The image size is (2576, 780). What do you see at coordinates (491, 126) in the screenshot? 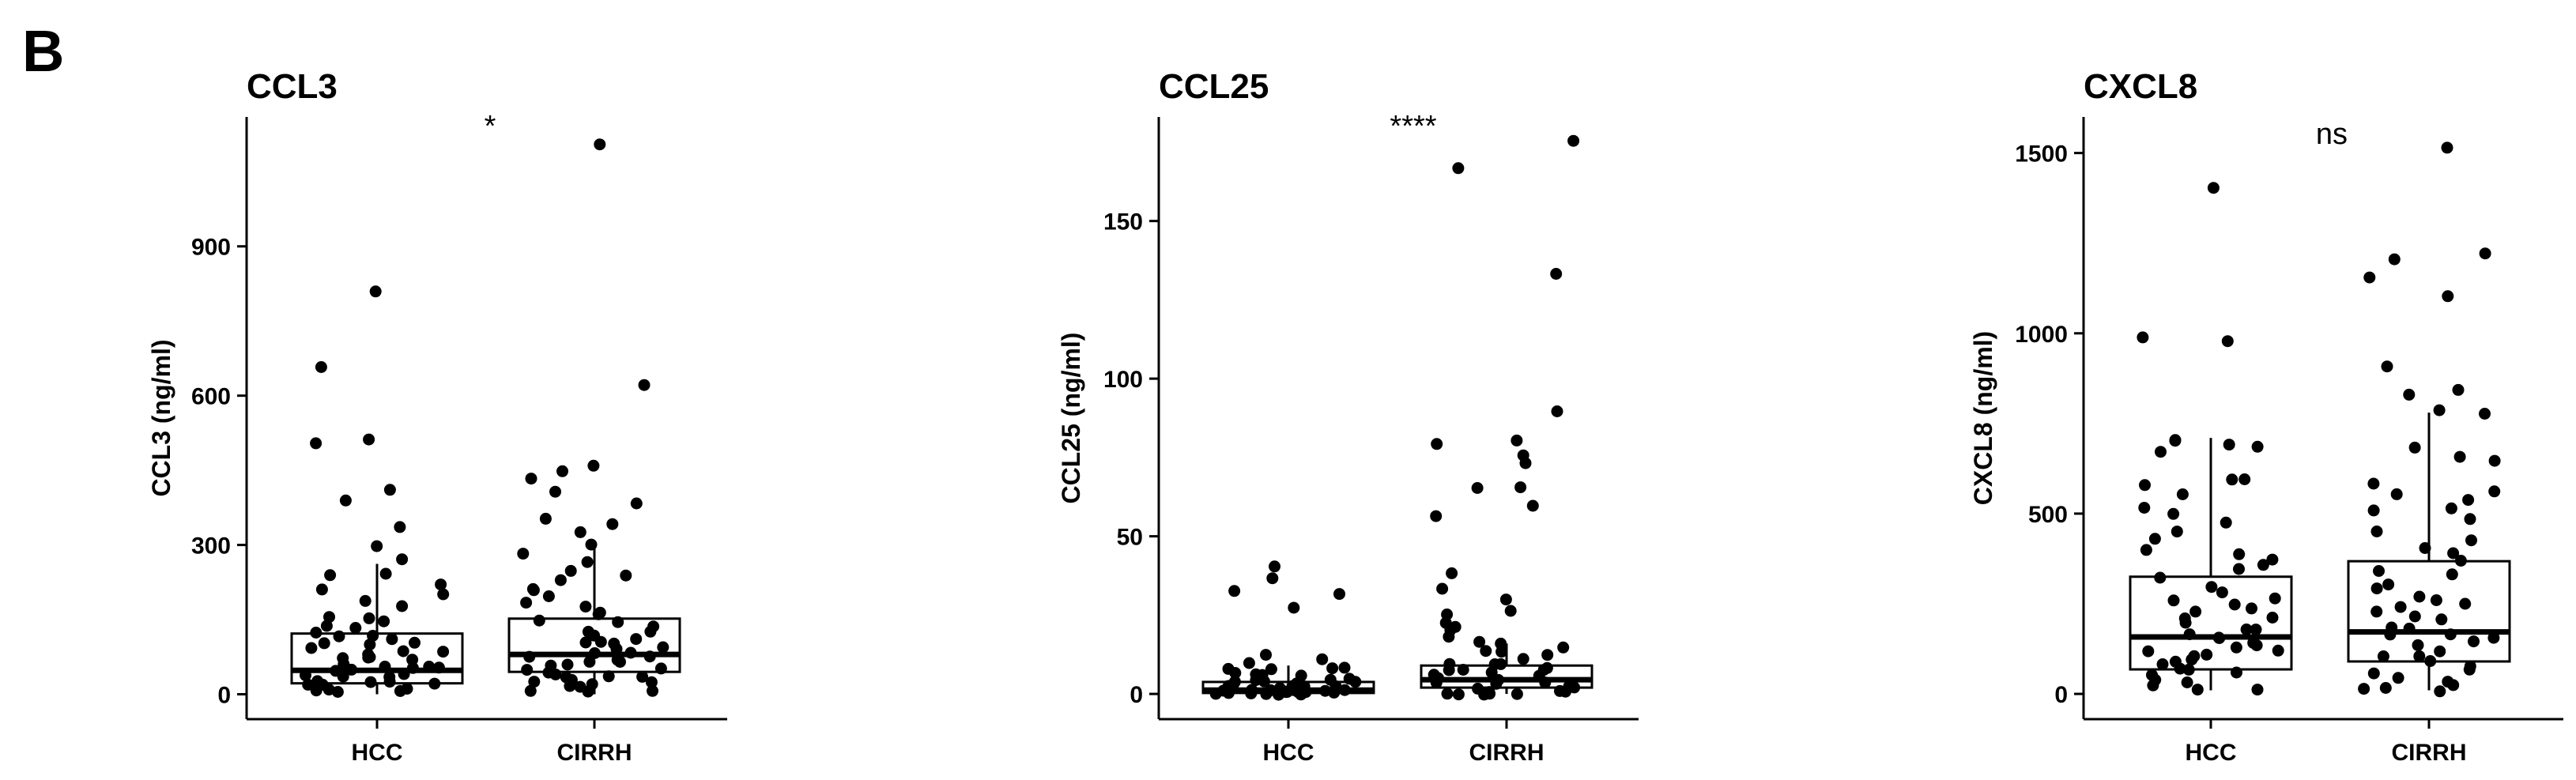
I see `significance-label: *` at bounding box center [491, 126].